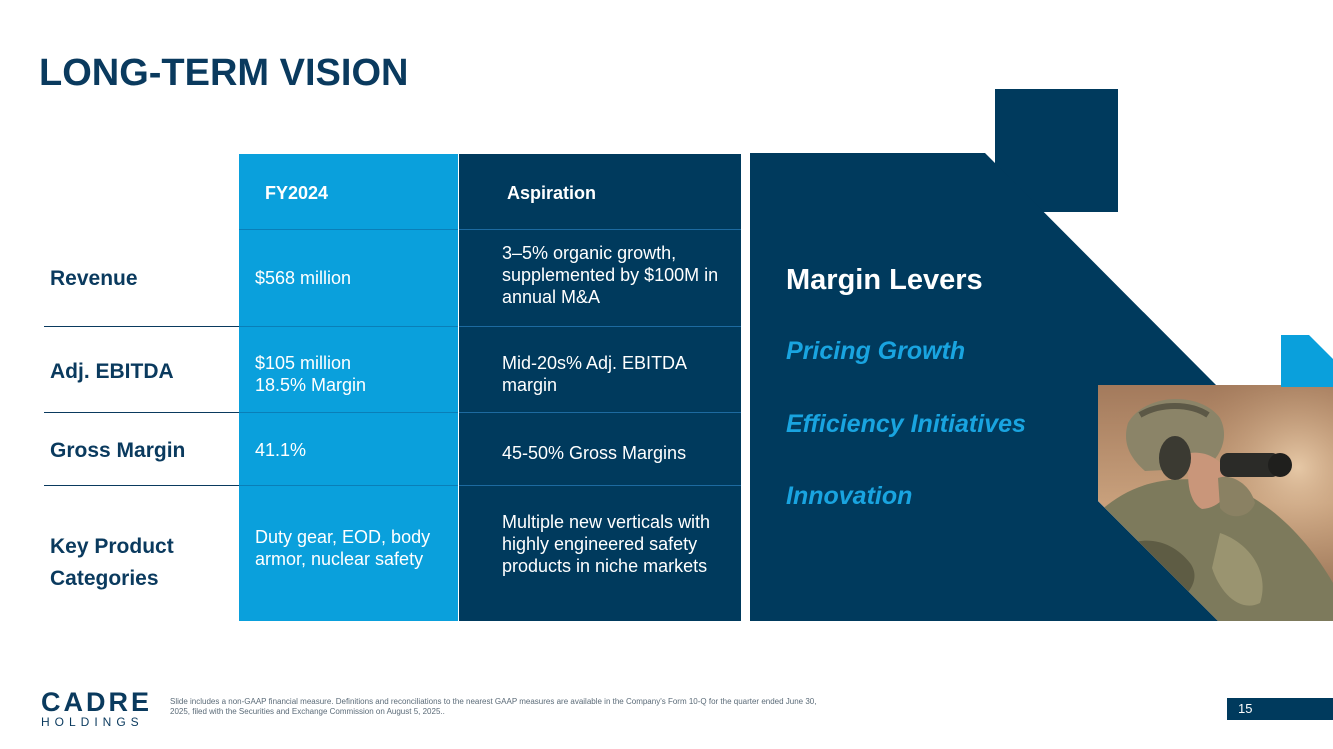 This screenshot has width=1333, height=749. What do you see at coordinates (552, 193) in the screenshot?
I see `aspiration-header: Aspiration` at bounding box center [552, 193].